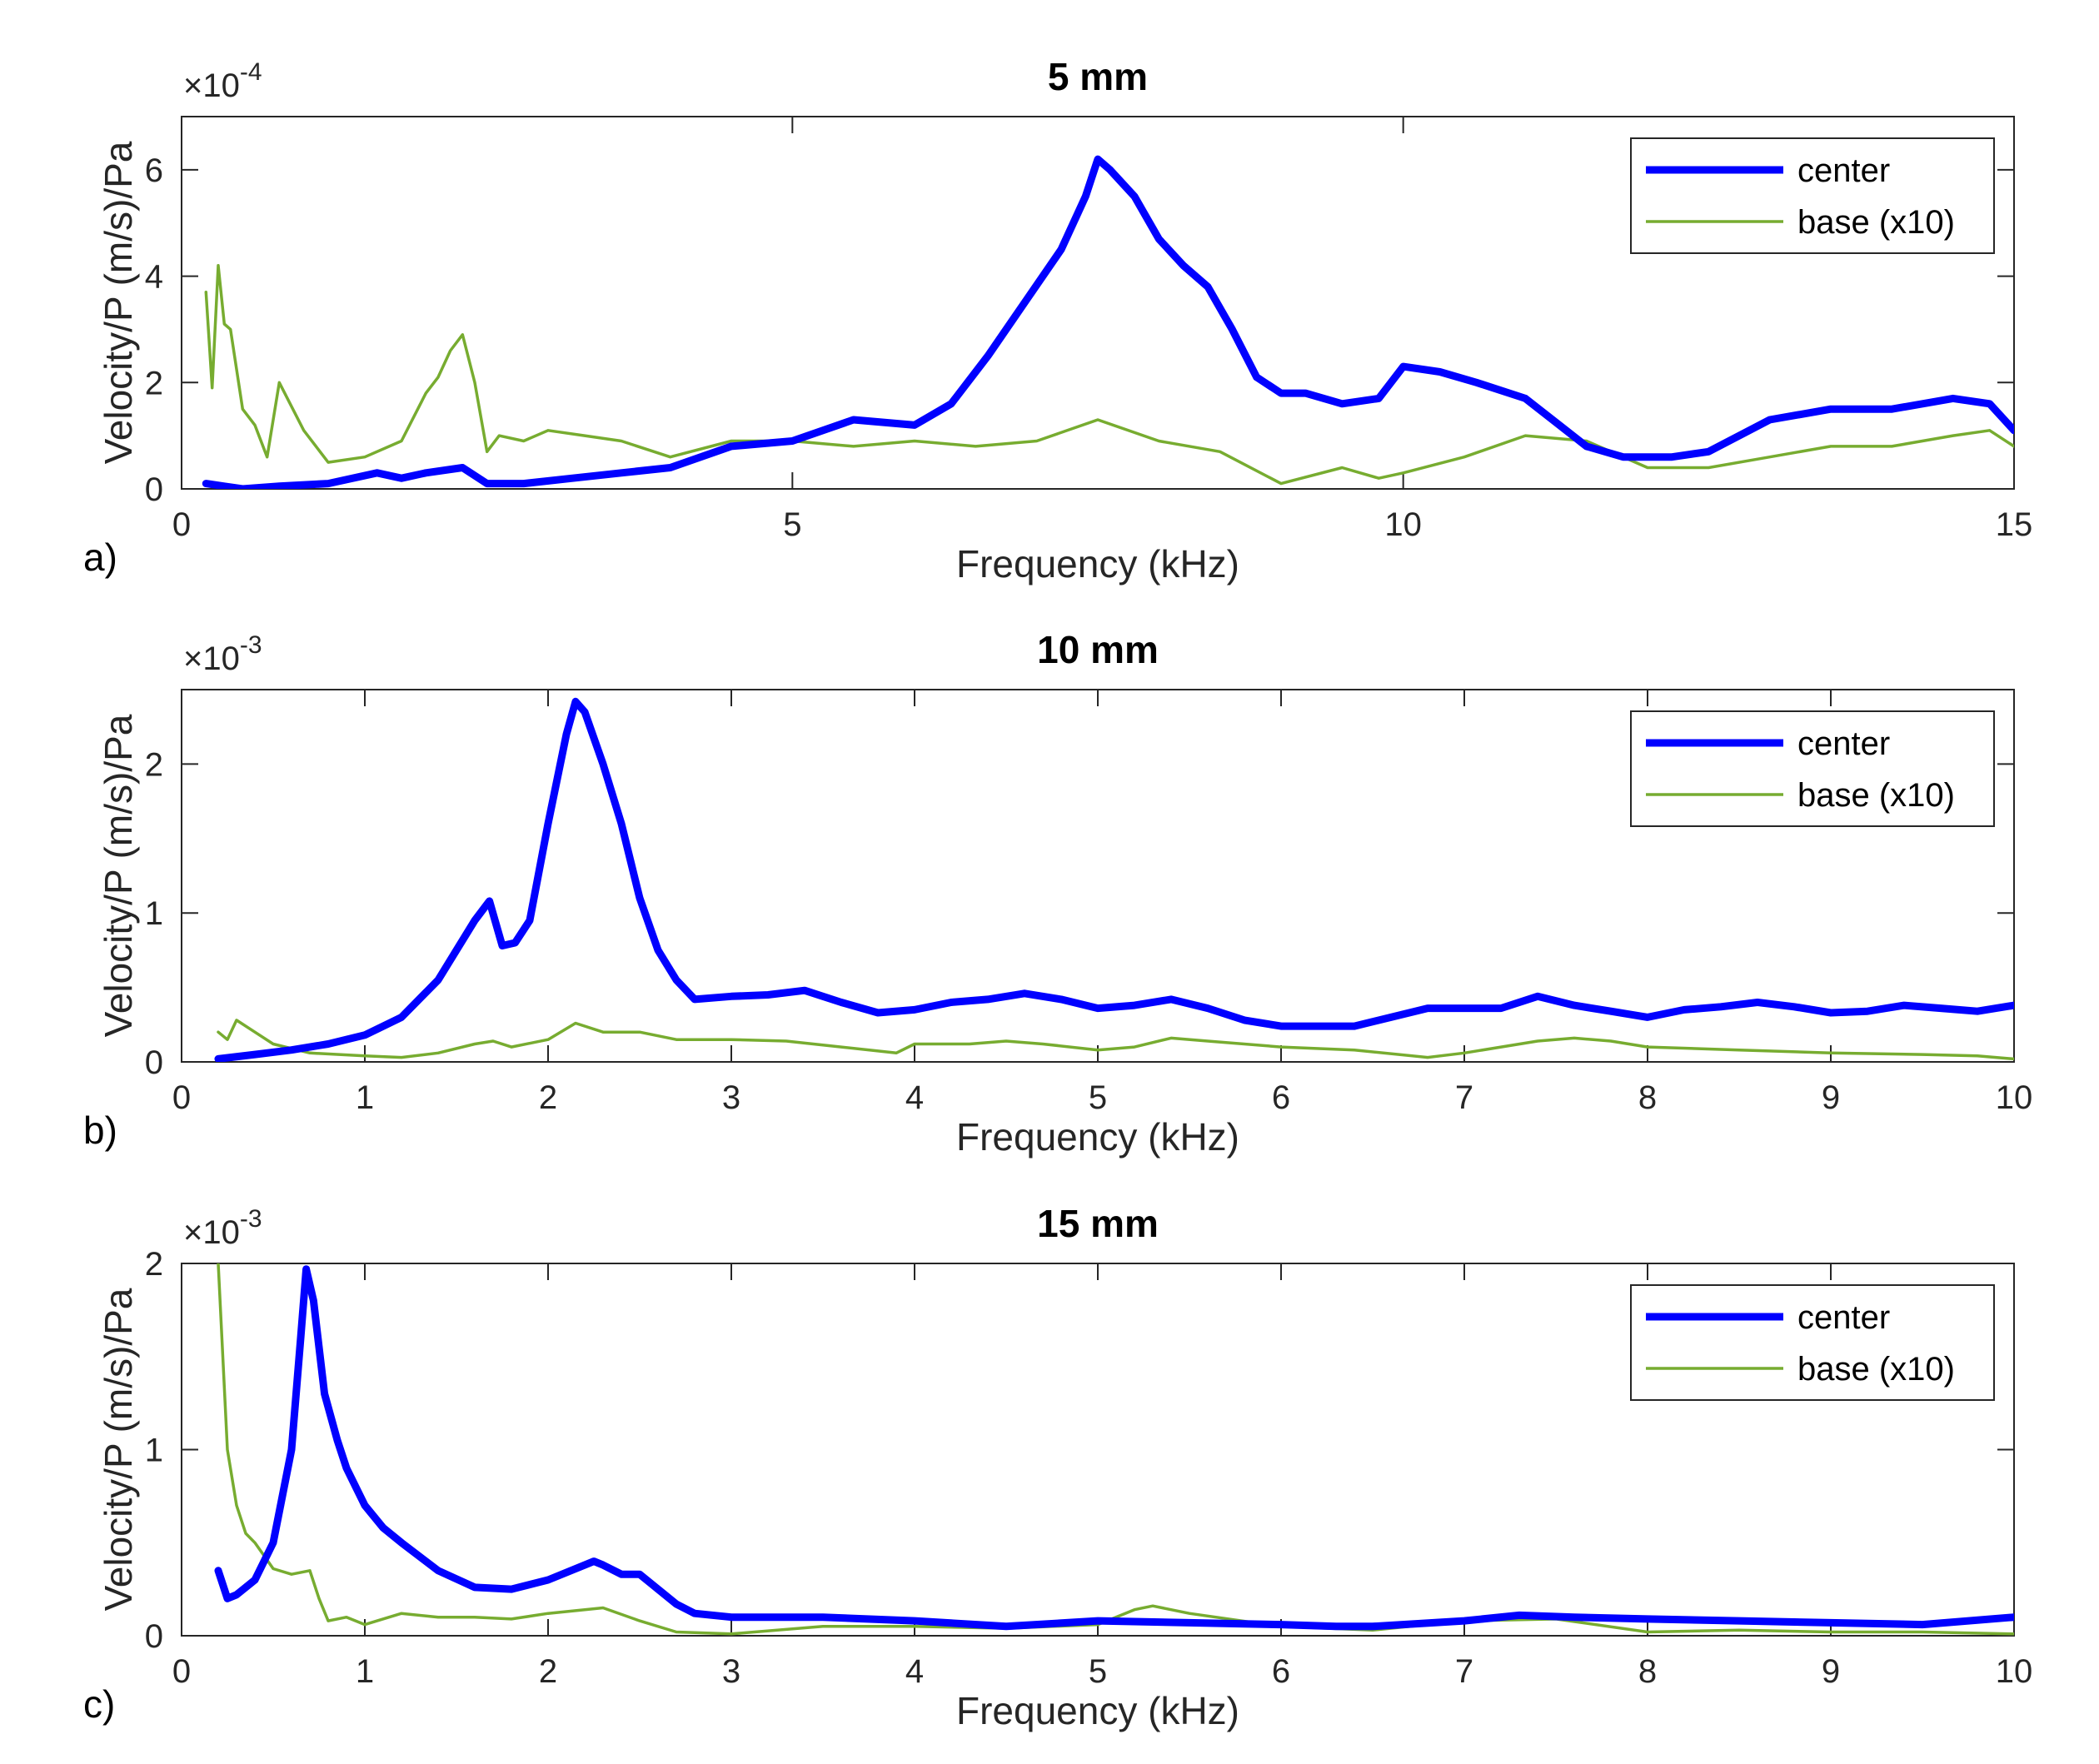 This screenshot has width=2099, height=1764. Describe the element at coordinates (251, 72) in the screenshot. I see `y-exponent-power: -4` at that location.